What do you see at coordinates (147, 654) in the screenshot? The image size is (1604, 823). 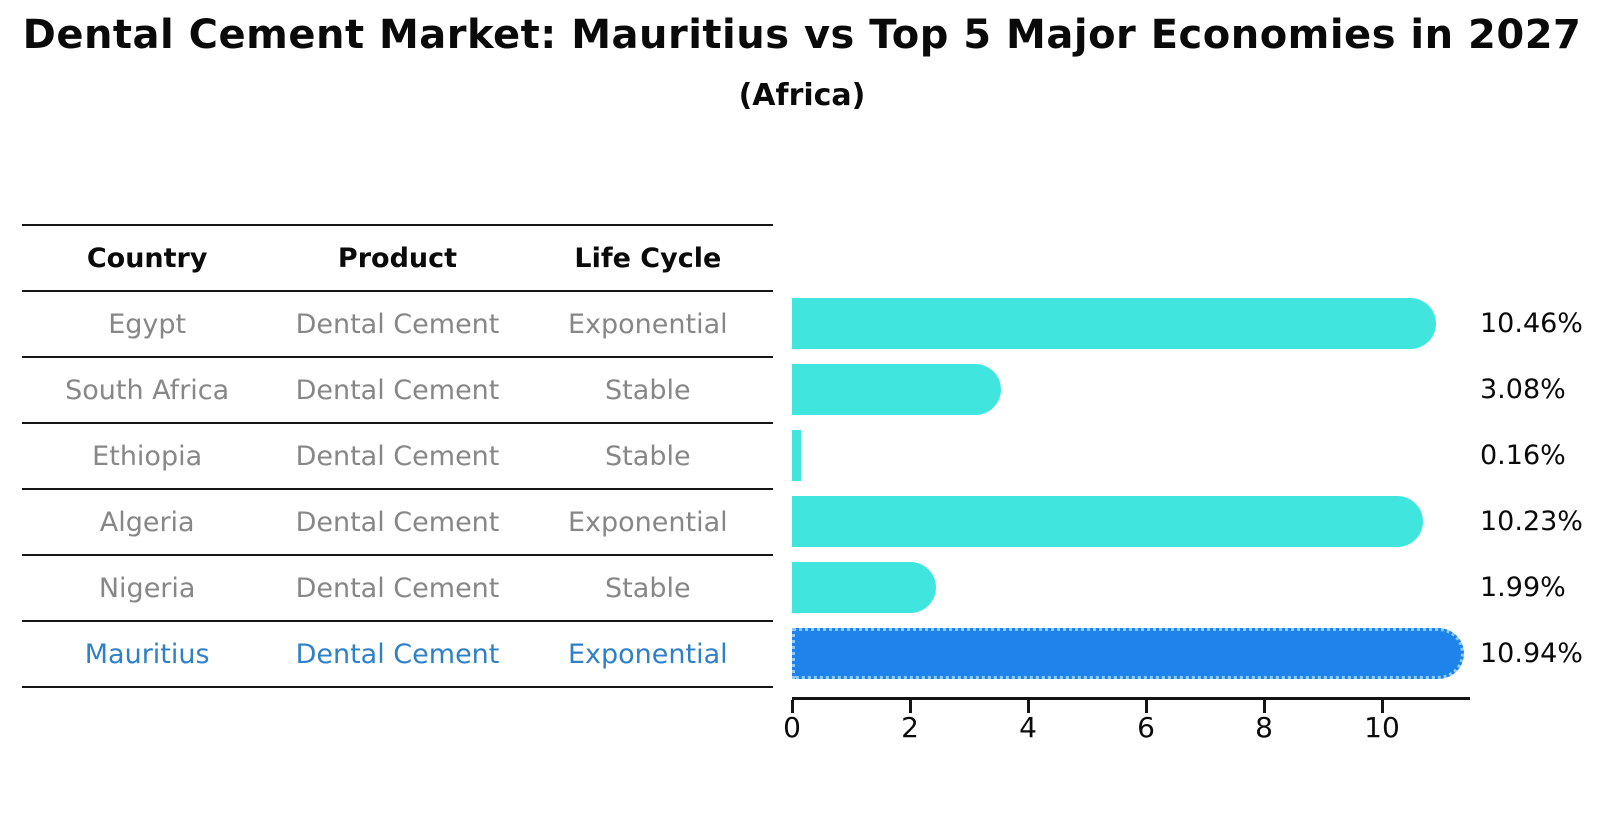 I see `country-cell: Mauritius` at bounding box center [147, 654].